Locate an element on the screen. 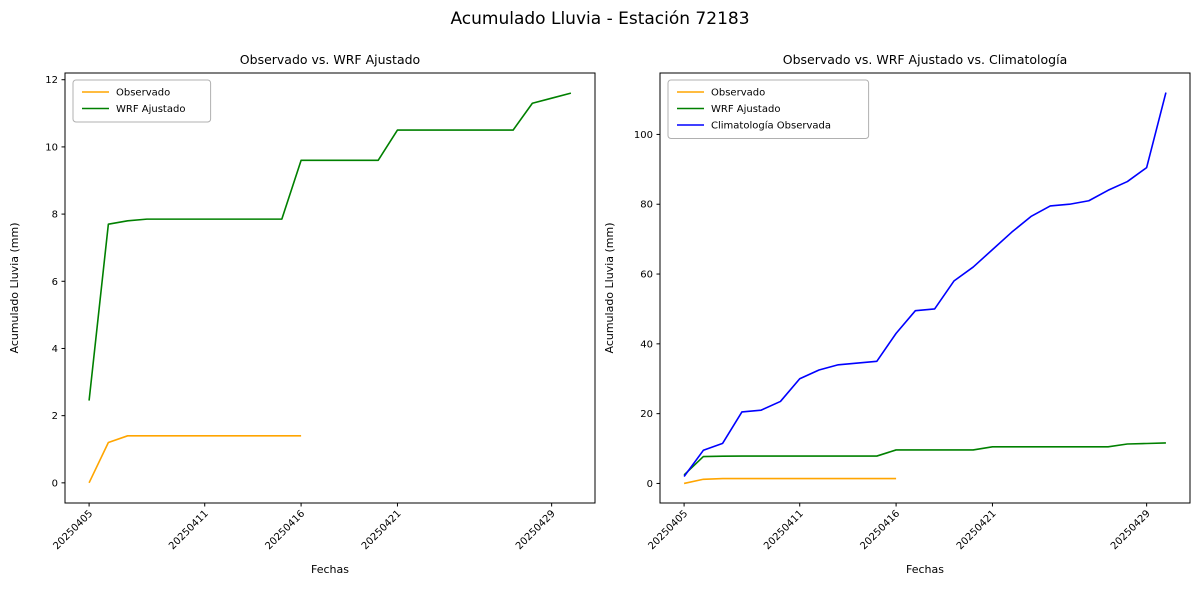 This screenshot has width=1200, height=600. y-tick-label: 100 is located at coordinates (643, 135).